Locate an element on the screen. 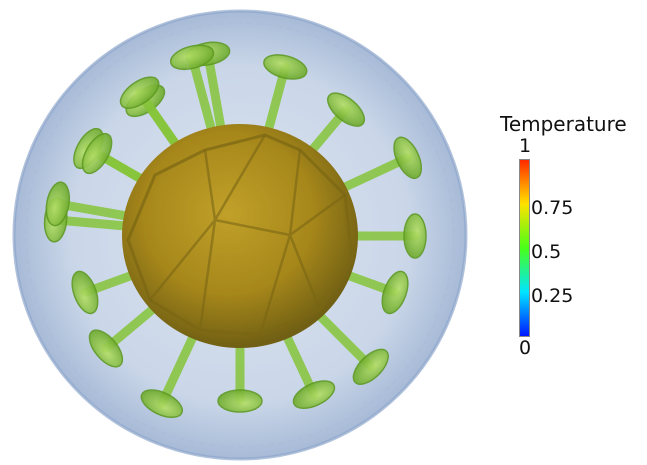 The width and height of the screenshot is (647, 465). temperature-colorbar is located at coordinates (524, 248).